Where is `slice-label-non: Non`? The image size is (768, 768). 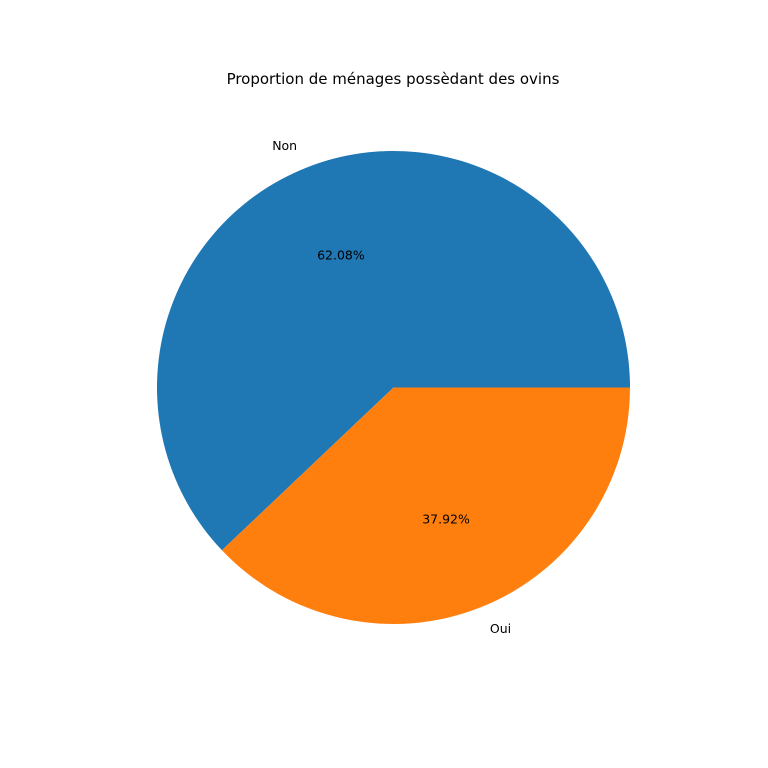 slice-label-non: Non is located at coordinates (284, 145).